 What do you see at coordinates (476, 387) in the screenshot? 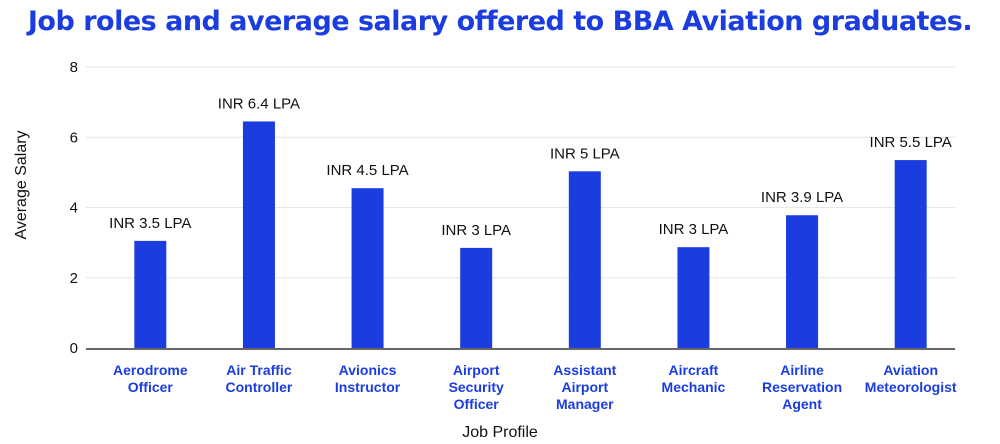
I see `x-category-label: Airport Security Officer` at bounding box center [476, 387].